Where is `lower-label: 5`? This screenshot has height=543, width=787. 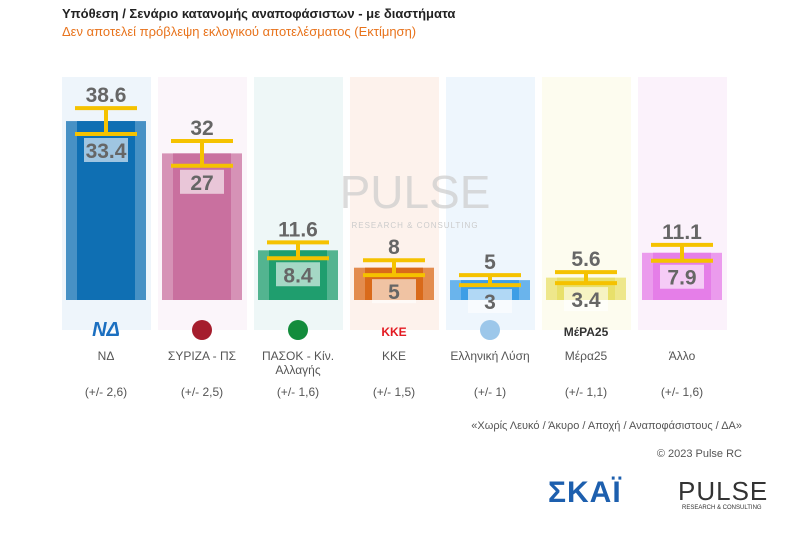
lower-label: 5 is located at coordinates (394, 292).